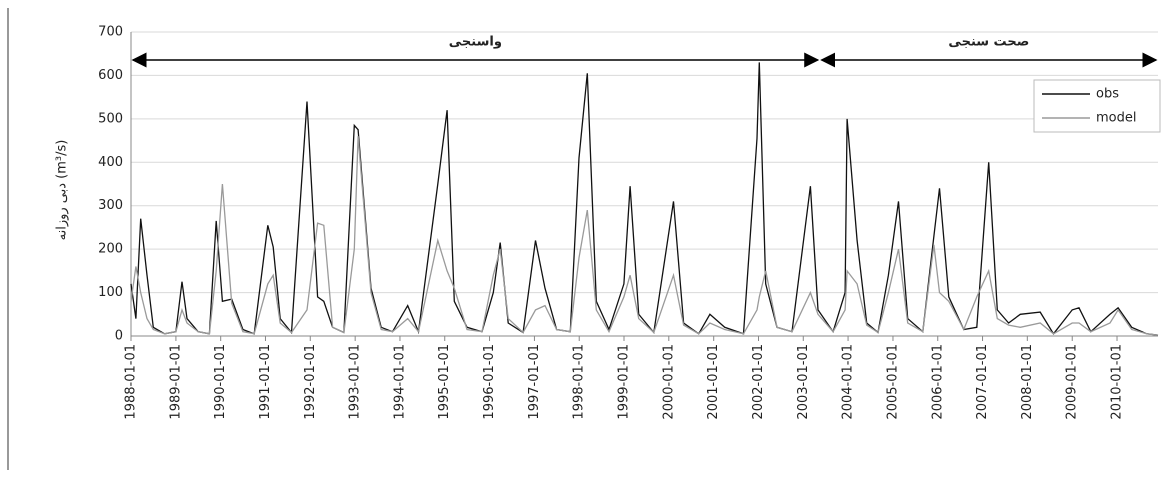 Image resolution: width=1172 pixels, height=481 pixels. I want to click on period-label: واسنجی, so click(475, 42).